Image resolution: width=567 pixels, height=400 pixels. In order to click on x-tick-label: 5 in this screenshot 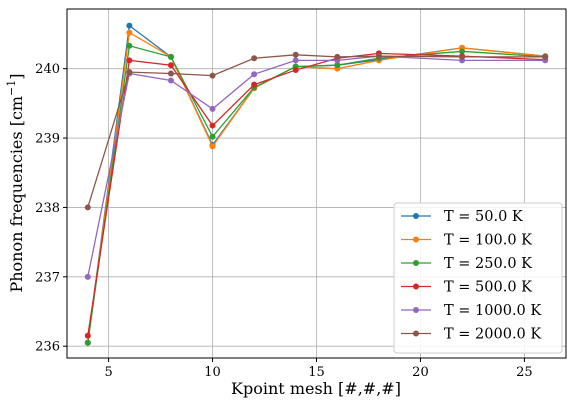, I will do `click(108, 372)`.